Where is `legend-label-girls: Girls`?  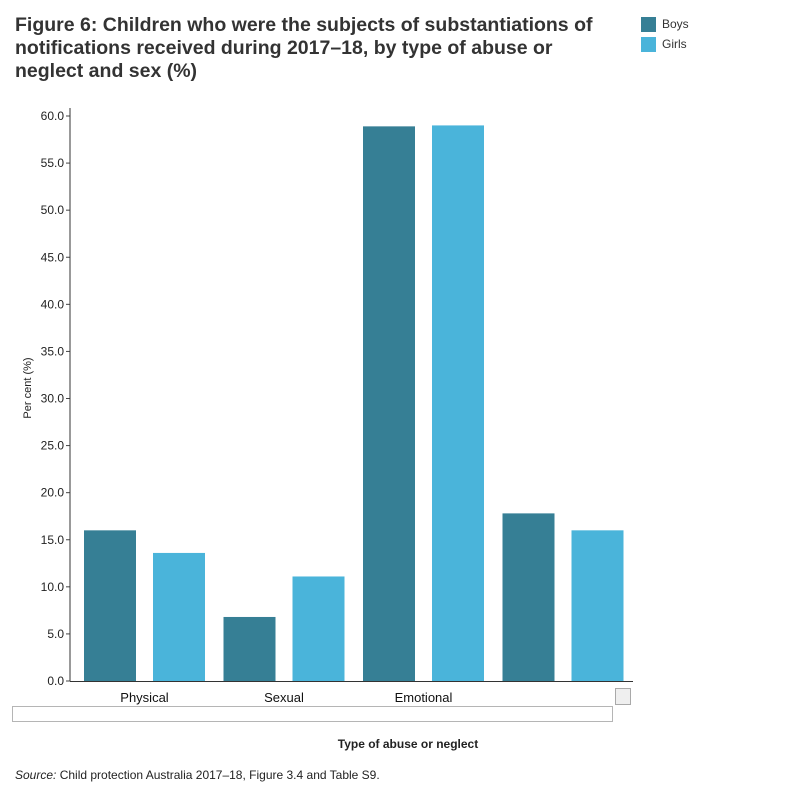 legend-label-girls: Girls is located at coordinates (674, 44).